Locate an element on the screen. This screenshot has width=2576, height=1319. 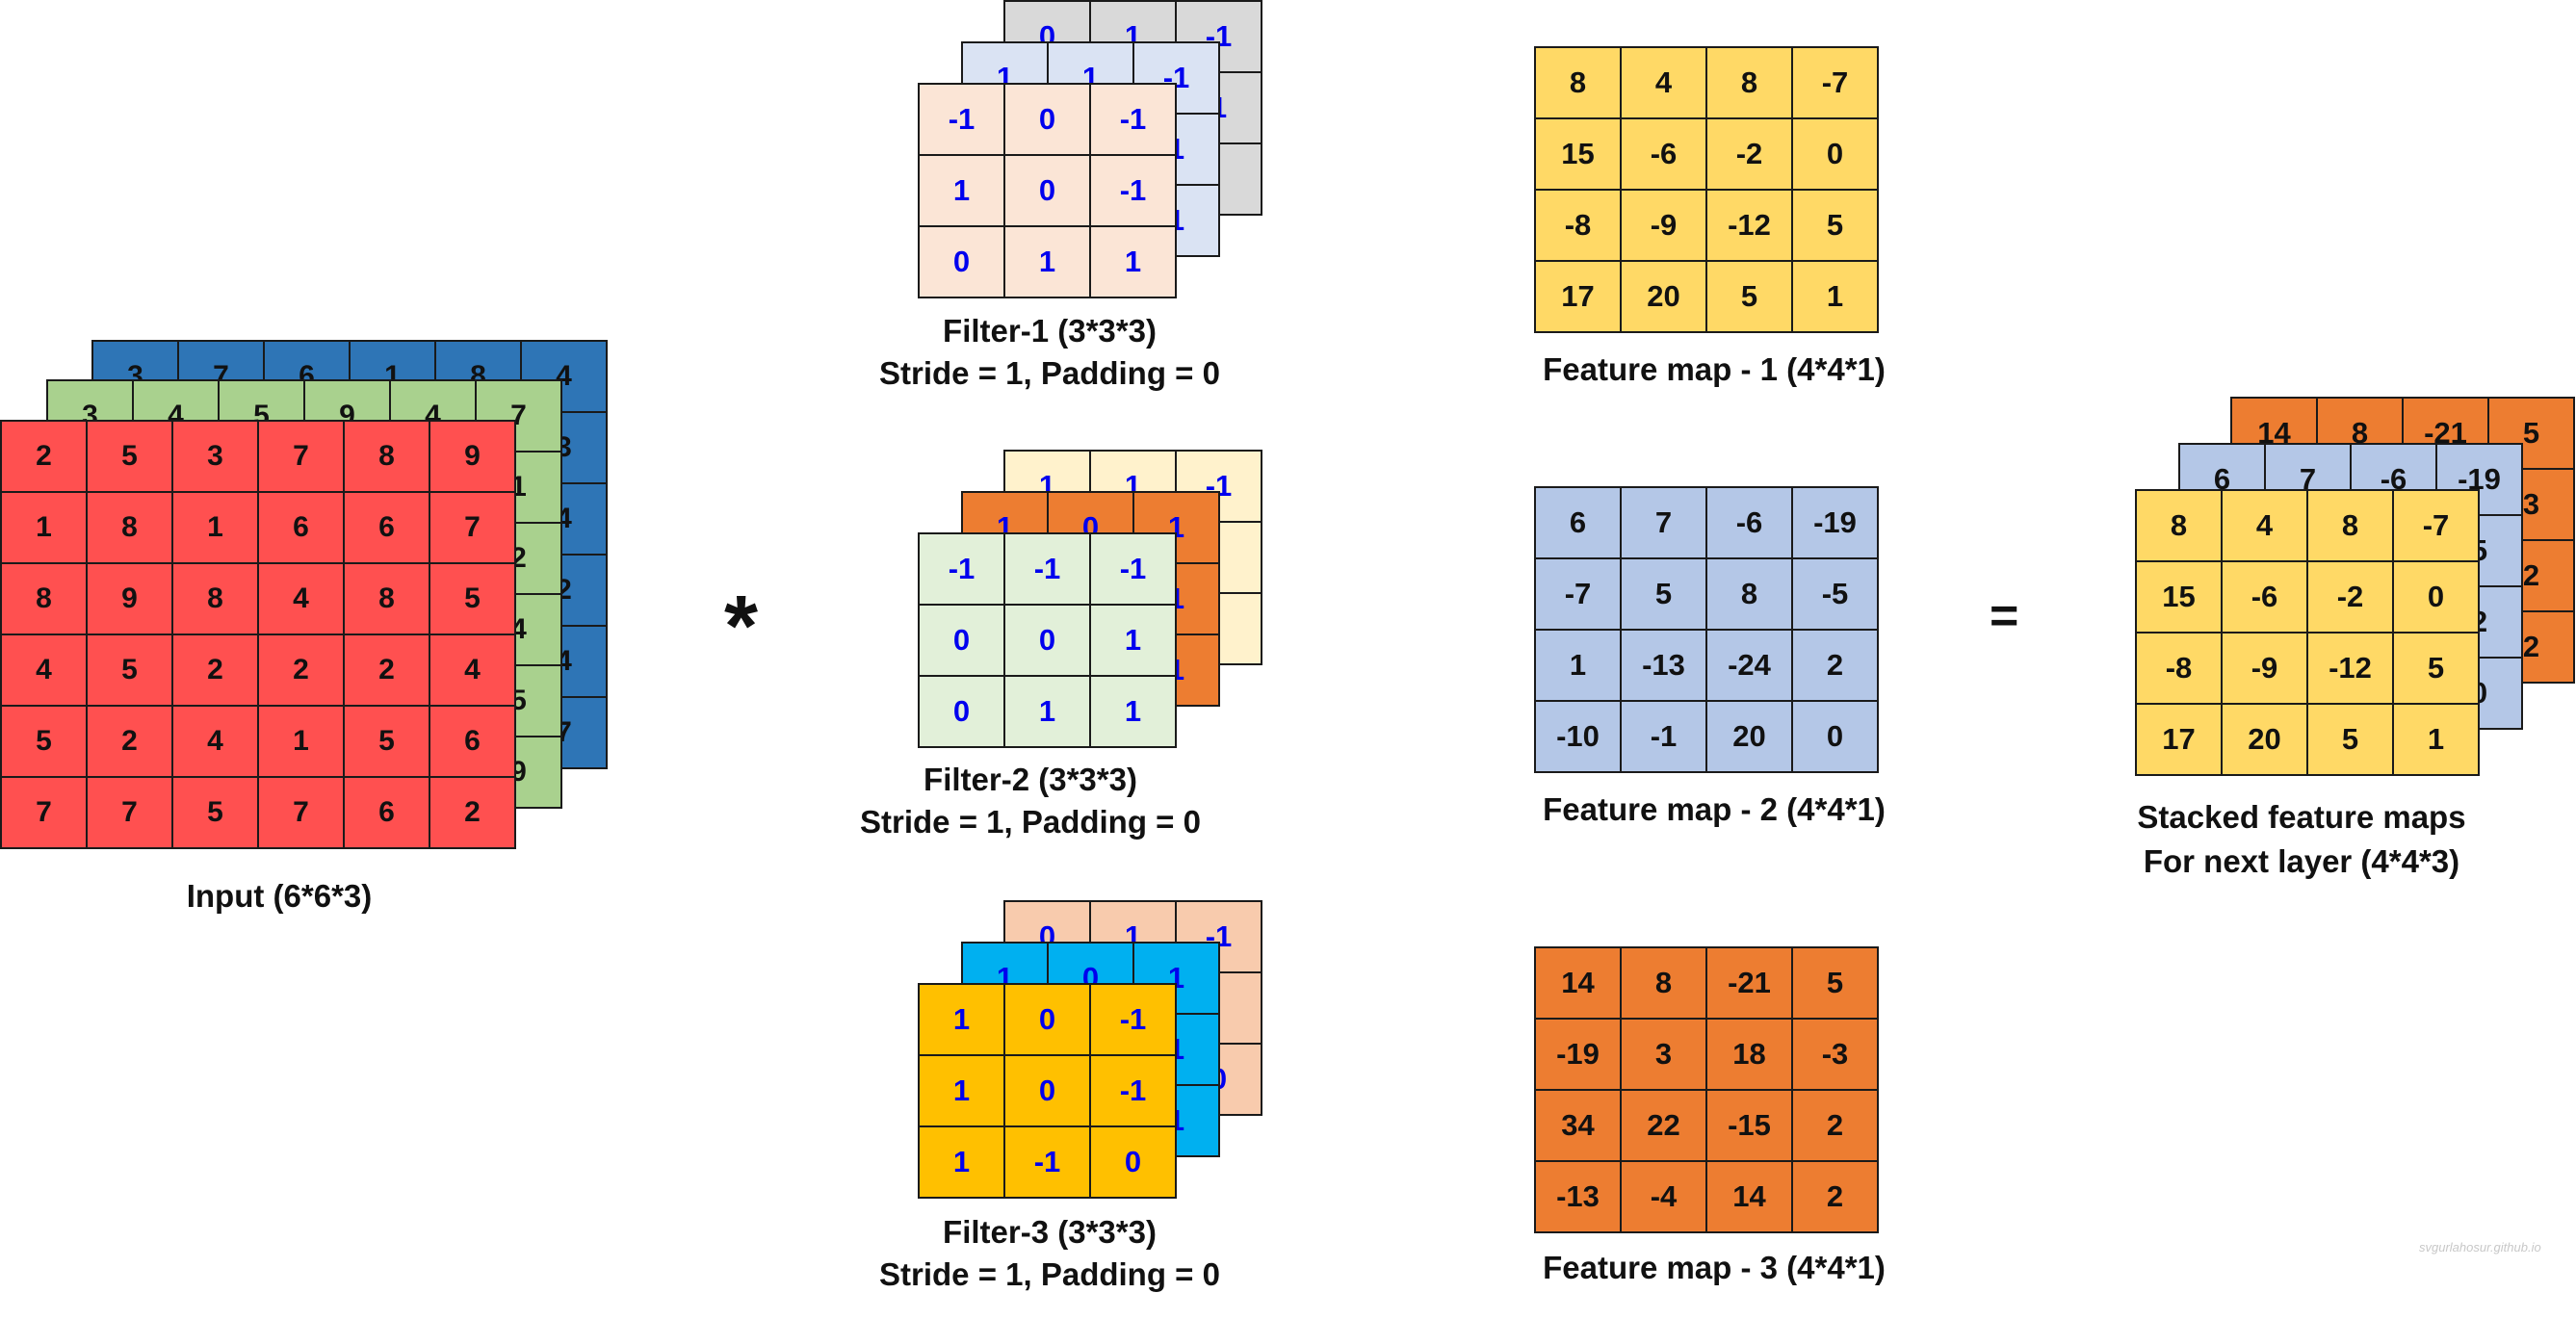
filter-3-layer-3: 1 0 -1 1 0 -1 1 -1 0 is located at coordinates (1047, 1091).